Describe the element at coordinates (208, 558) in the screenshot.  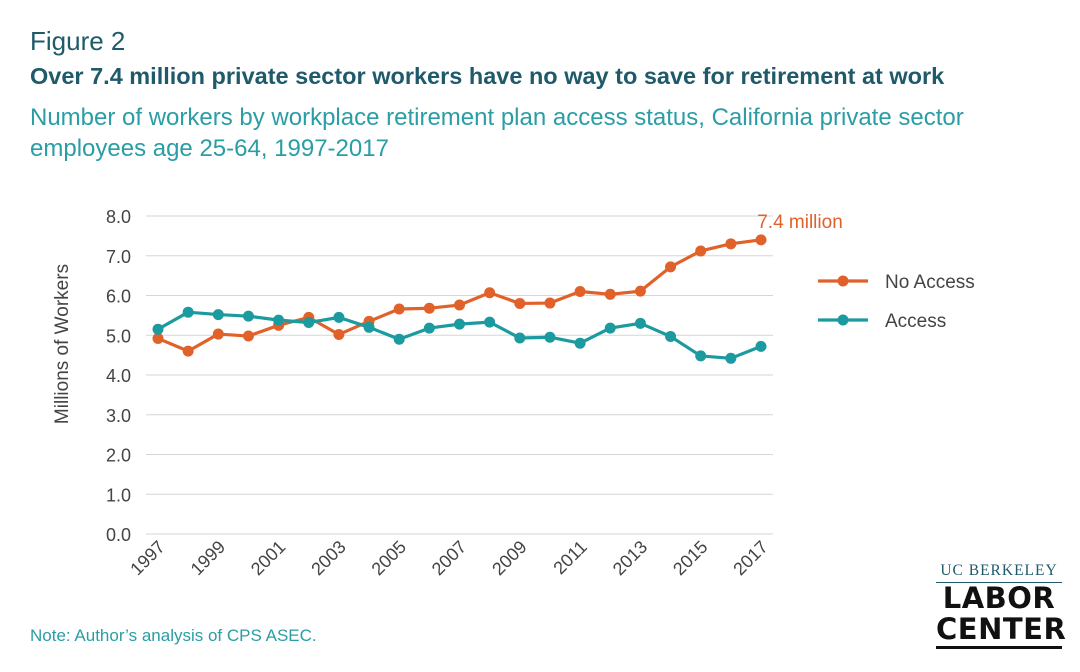
I see `x-tick-label: 1999` at that location.